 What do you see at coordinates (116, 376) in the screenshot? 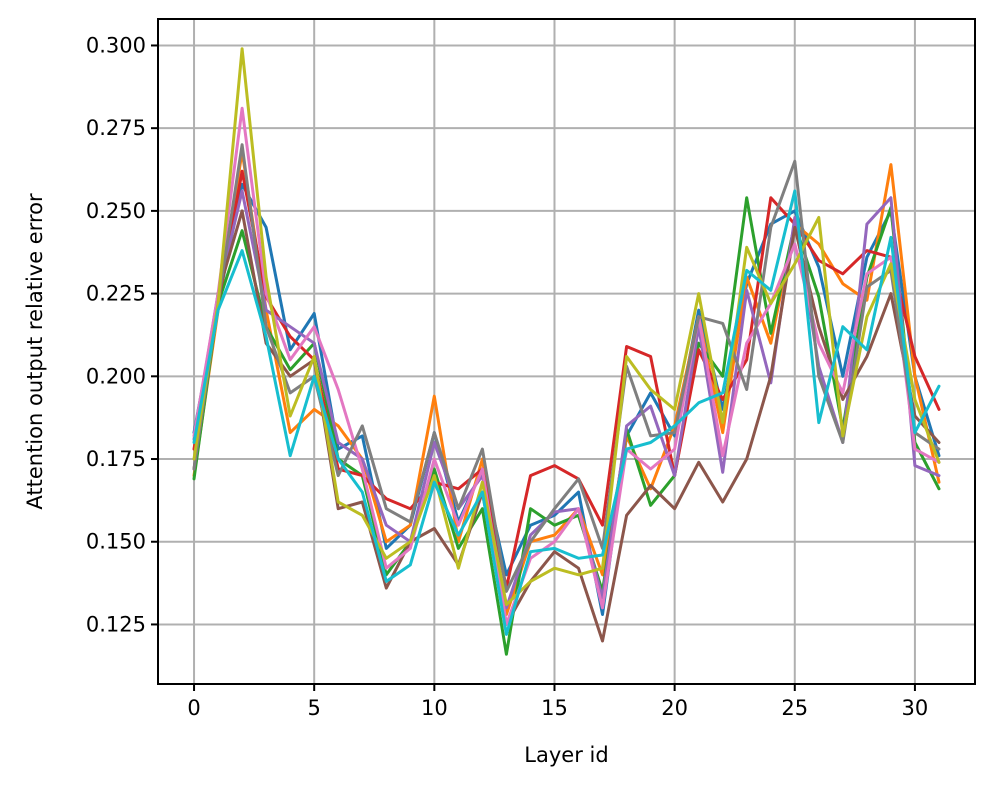
I see `y-tick-label: 0.200` at bounding box center [116, 376].